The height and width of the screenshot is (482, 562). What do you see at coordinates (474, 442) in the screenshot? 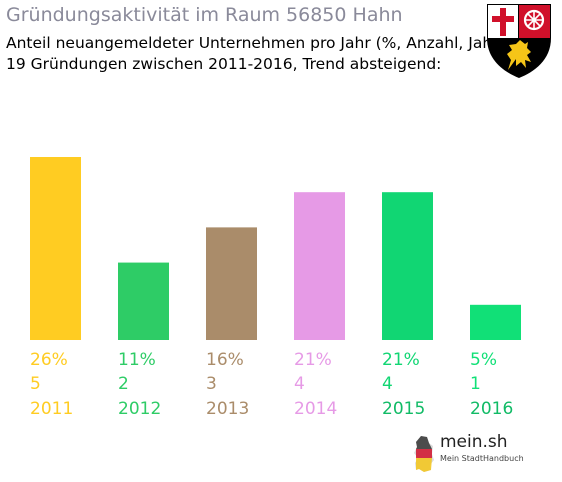
I see `logo-name: mein.sh` at bounding box center [474, 442].